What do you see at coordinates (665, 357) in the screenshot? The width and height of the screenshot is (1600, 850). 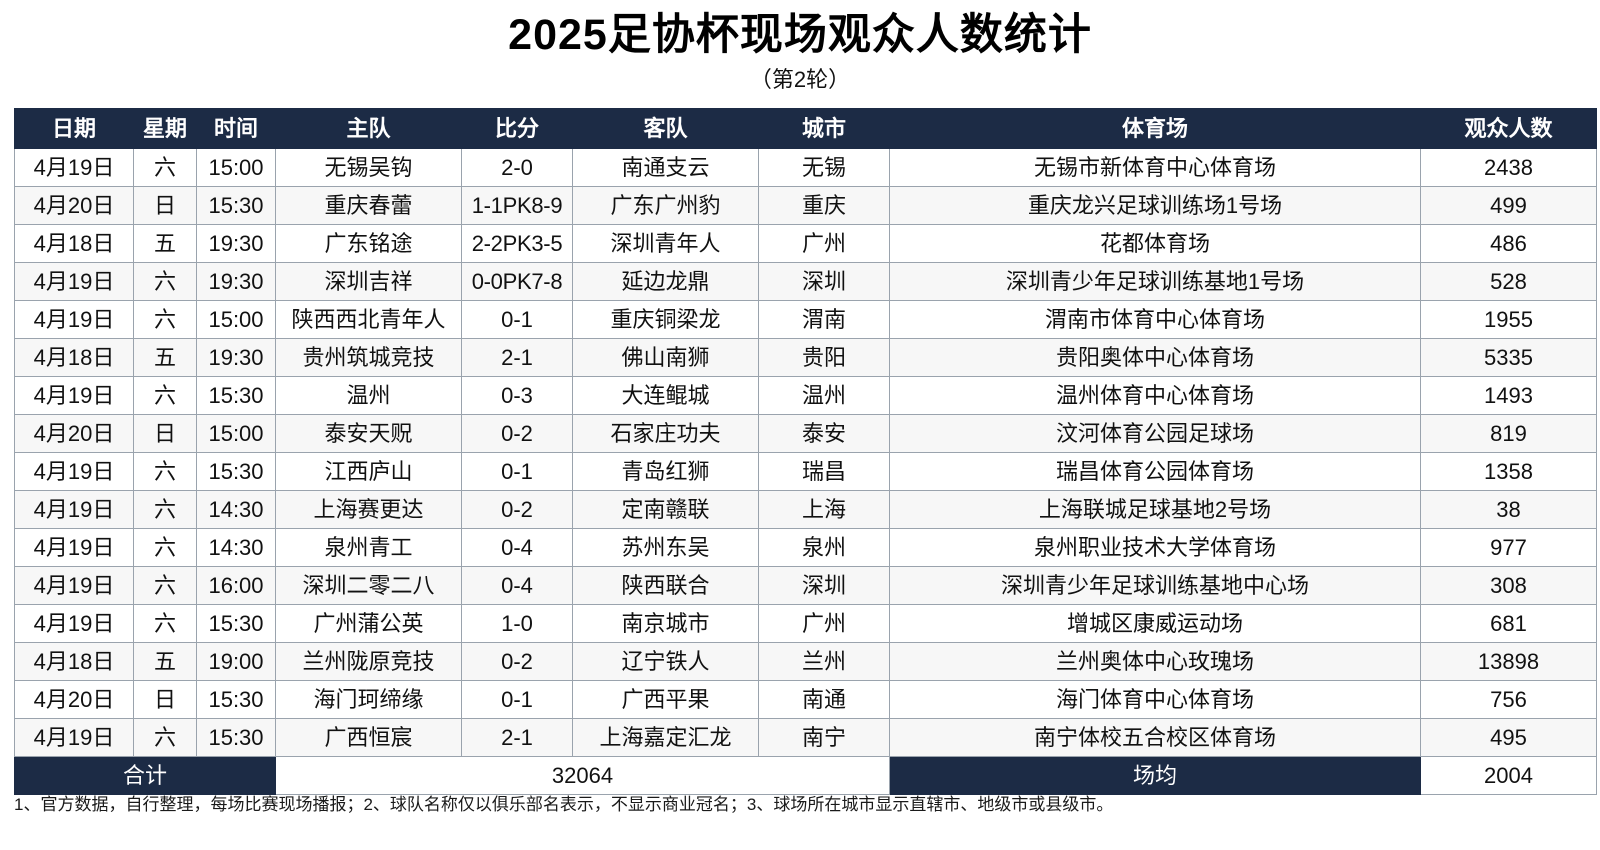 I see `cell-away-team: 佛山南狮` at bounding box center [665, 357].